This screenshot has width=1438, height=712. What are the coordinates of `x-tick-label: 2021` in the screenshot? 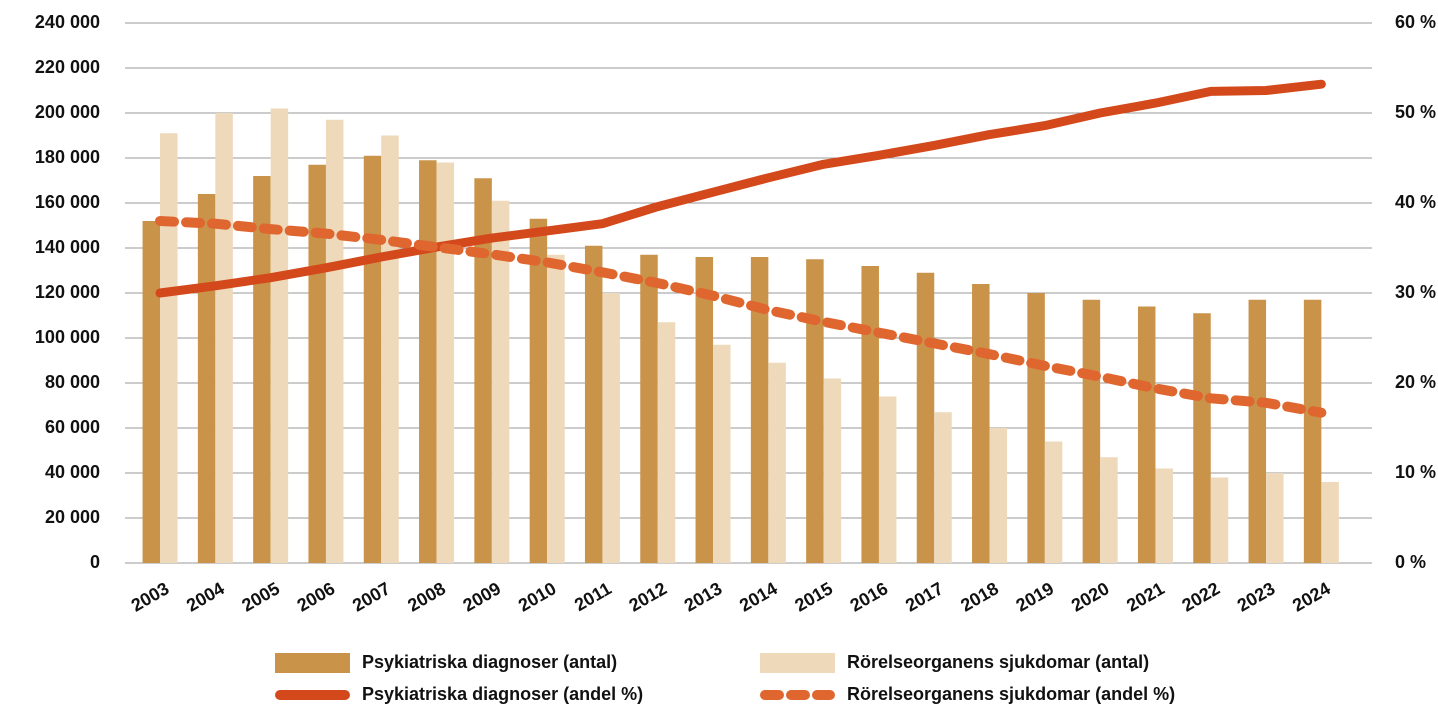 It's located at (1145, 596).